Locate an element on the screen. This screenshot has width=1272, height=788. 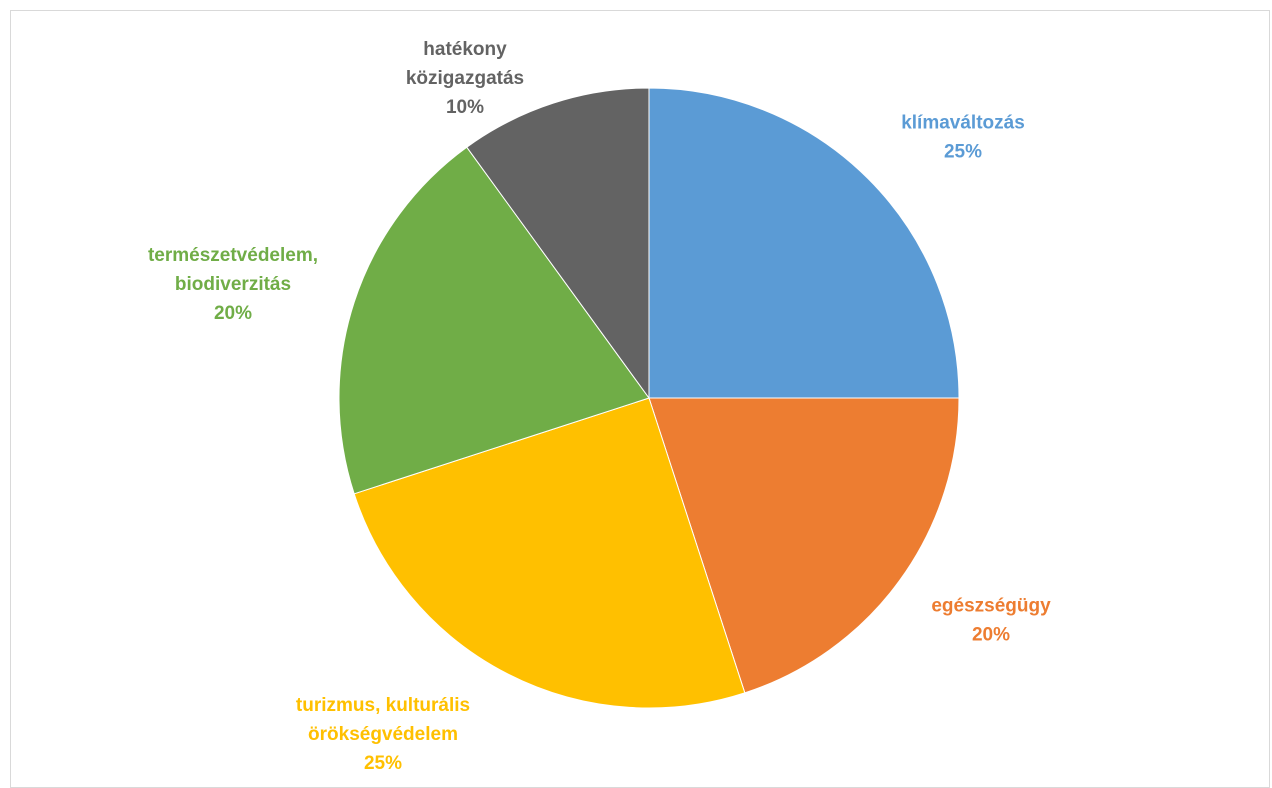
slice-category-label: örökségvédelem is located at coordinates (383, 734).